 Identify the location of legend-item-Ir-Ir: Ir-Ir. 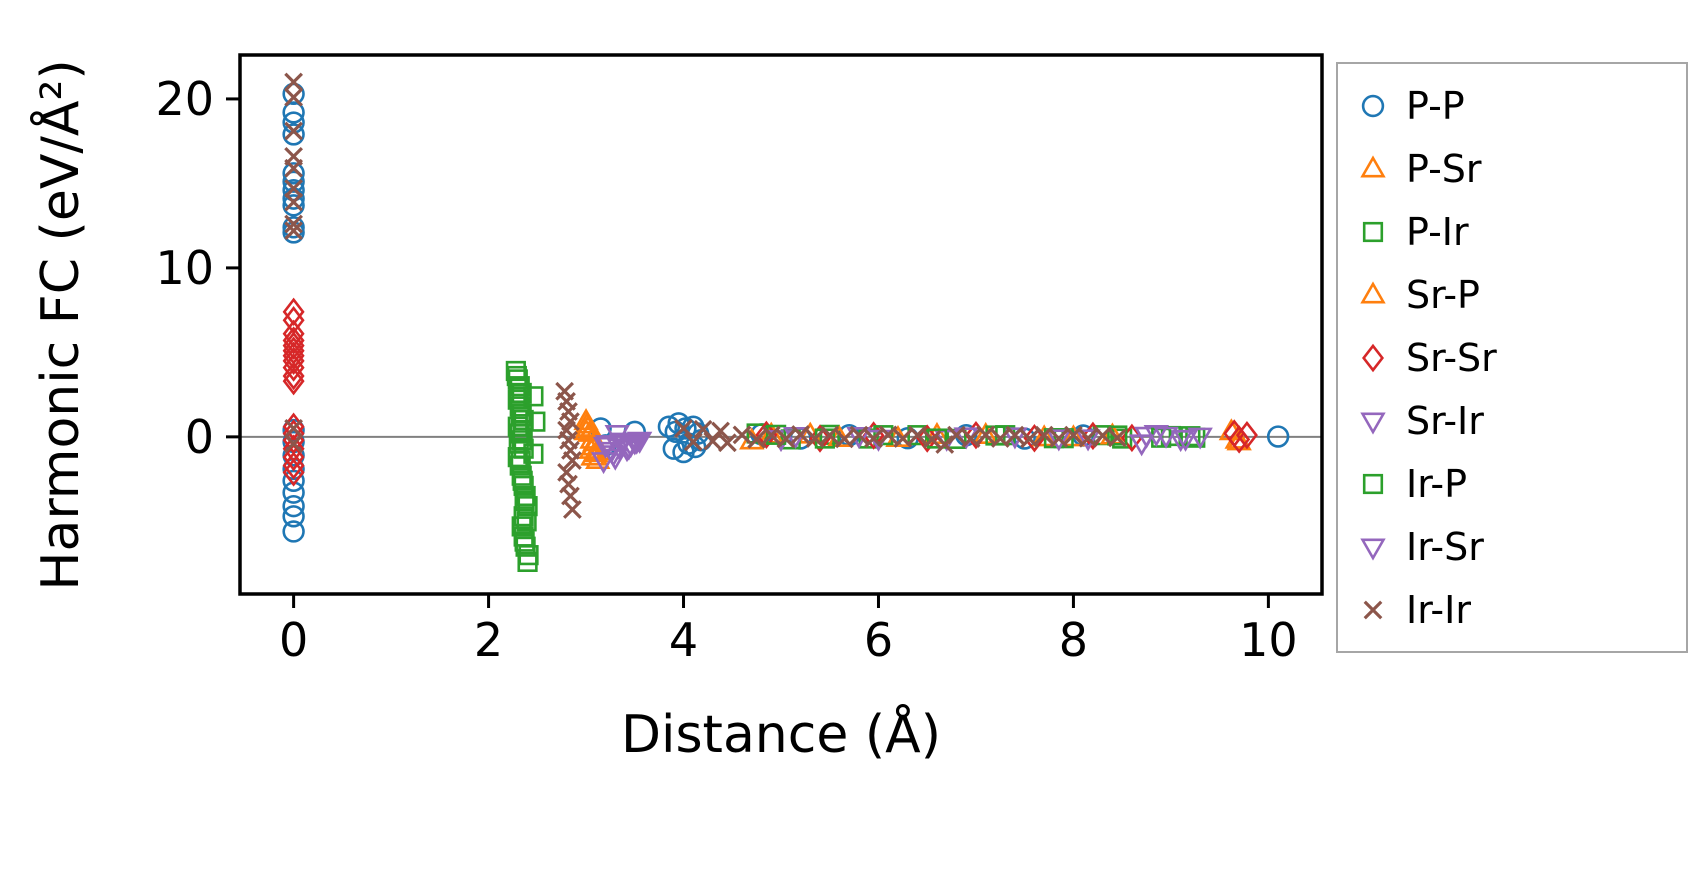
(1515, 609).